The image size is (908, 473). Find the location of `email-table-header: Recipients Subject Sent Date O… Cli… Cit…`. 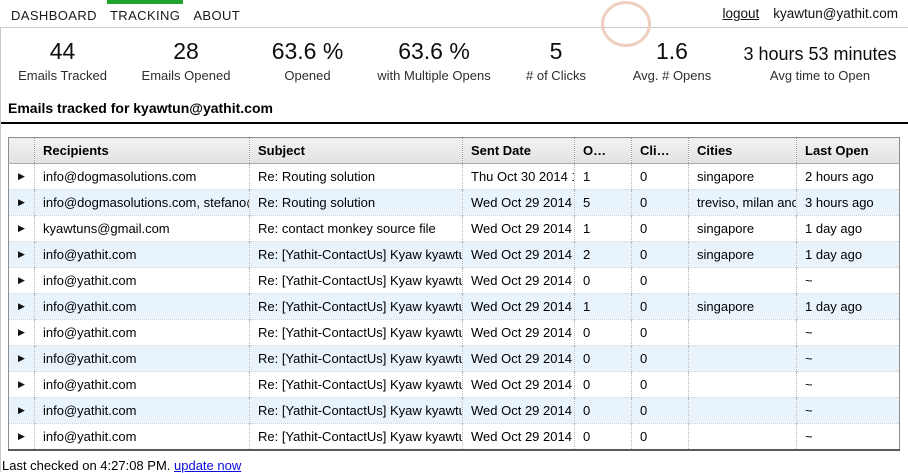

email-table-header: Recipients Subject Sent Date O… Cli… Cit… is located at coordinates (454, 150).